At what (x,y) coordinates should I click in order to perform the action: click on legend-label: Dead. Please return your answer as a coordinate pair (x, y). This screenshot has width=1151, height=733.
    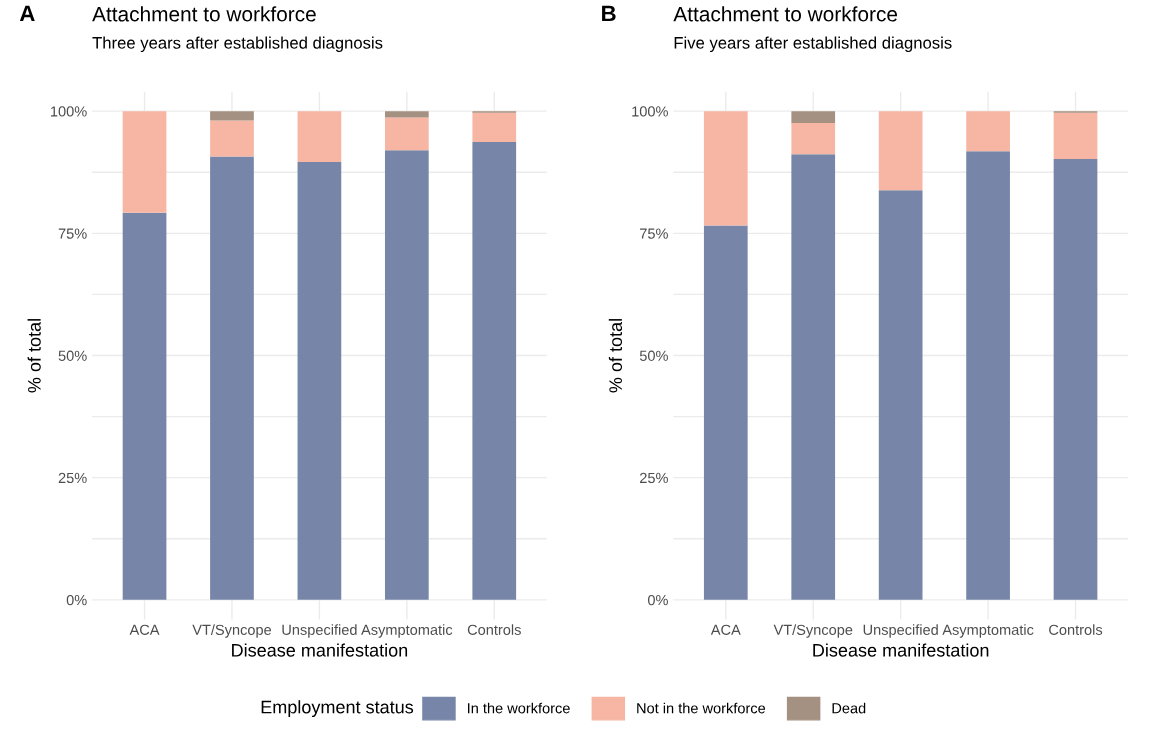
    Looking at the image, I should click on (849, 708).